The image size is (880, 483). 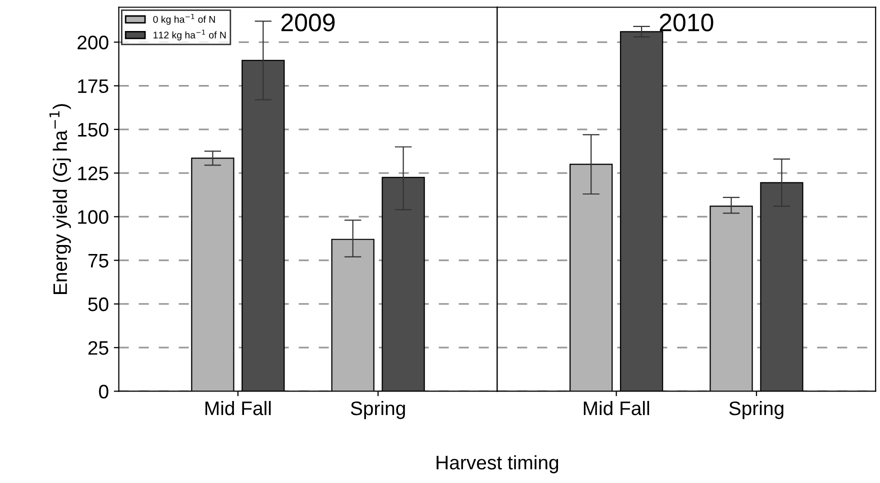 I want to click on chart-title: 2009, so click(x=308, y=23).